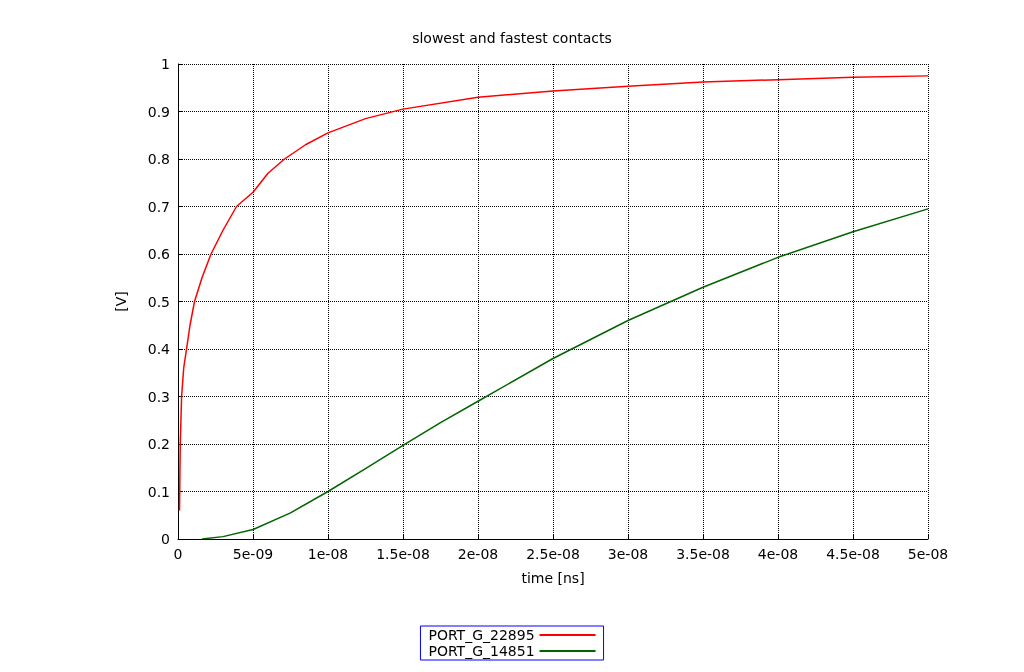 Image resolution: width=1024 pixels, height=672 pixels. Describe the element at coordinates (928, 554) in the screenshot. I see `x-tick-label: 5e-08` at that location.